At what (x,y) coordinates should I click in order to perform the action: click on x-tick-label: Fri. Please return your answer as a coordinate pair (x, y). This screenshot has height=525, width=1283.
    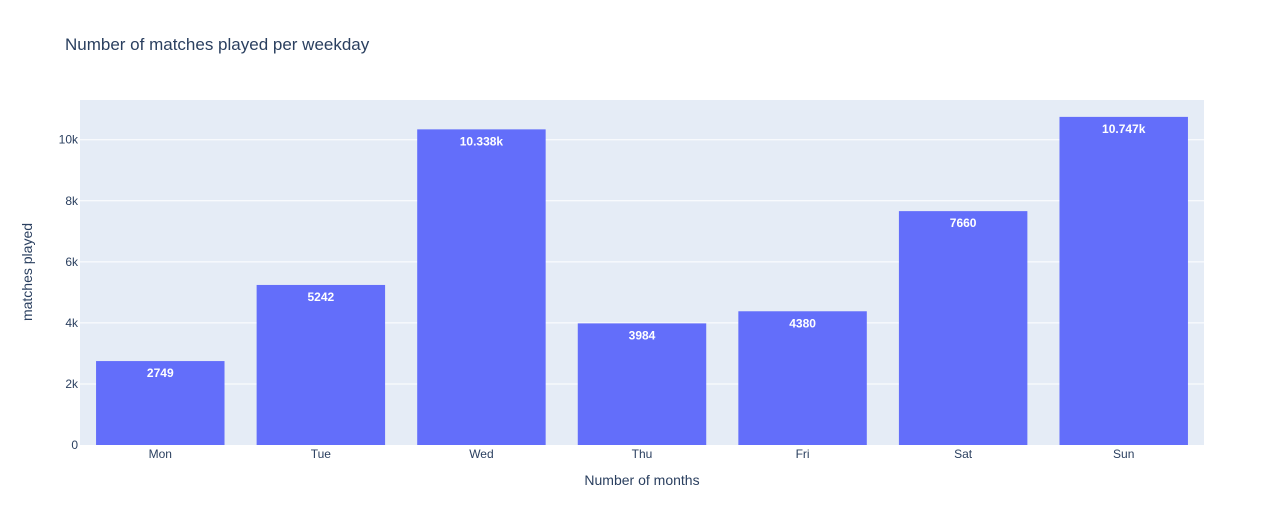
    Looking at the image, I should click on (803, 454).